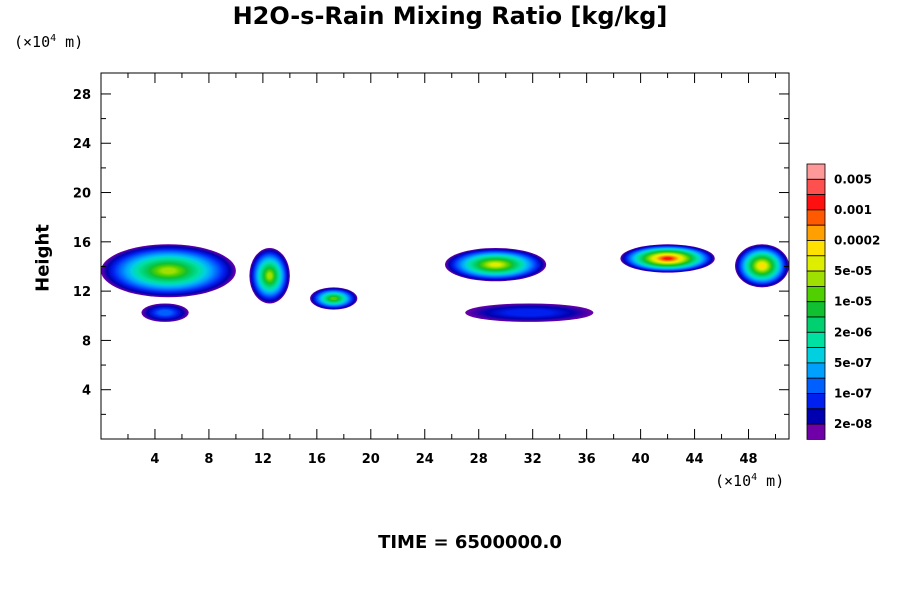 The image size is (900, 600). Describe the element at coordinates (748, 459) in the screenshot. I see `x-tick-label: 48` at that location.